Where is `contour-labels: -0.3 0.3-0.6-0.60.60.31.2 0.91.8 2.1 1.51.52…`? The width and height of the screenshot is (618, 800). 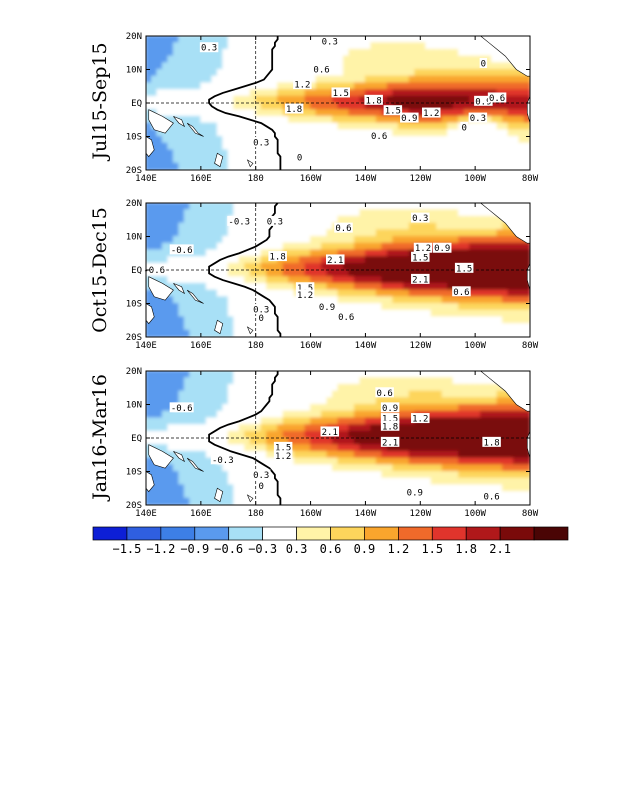 contour-labels: -0.3 0.3-0.6-0.60.60.31.2 0.91.8 2.1 1.51.52… is located at coordinates (308, 268).